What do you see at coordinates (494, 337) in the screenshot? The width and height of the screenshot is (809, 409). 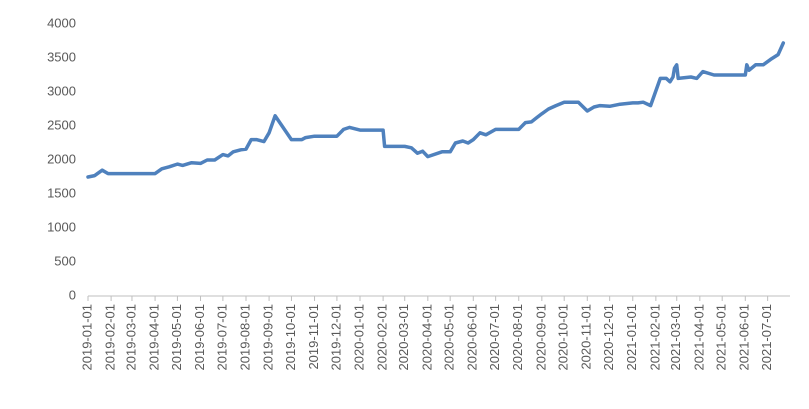 I see `x-tick-label: 2020-07-01` at bounding box center [494, 337].